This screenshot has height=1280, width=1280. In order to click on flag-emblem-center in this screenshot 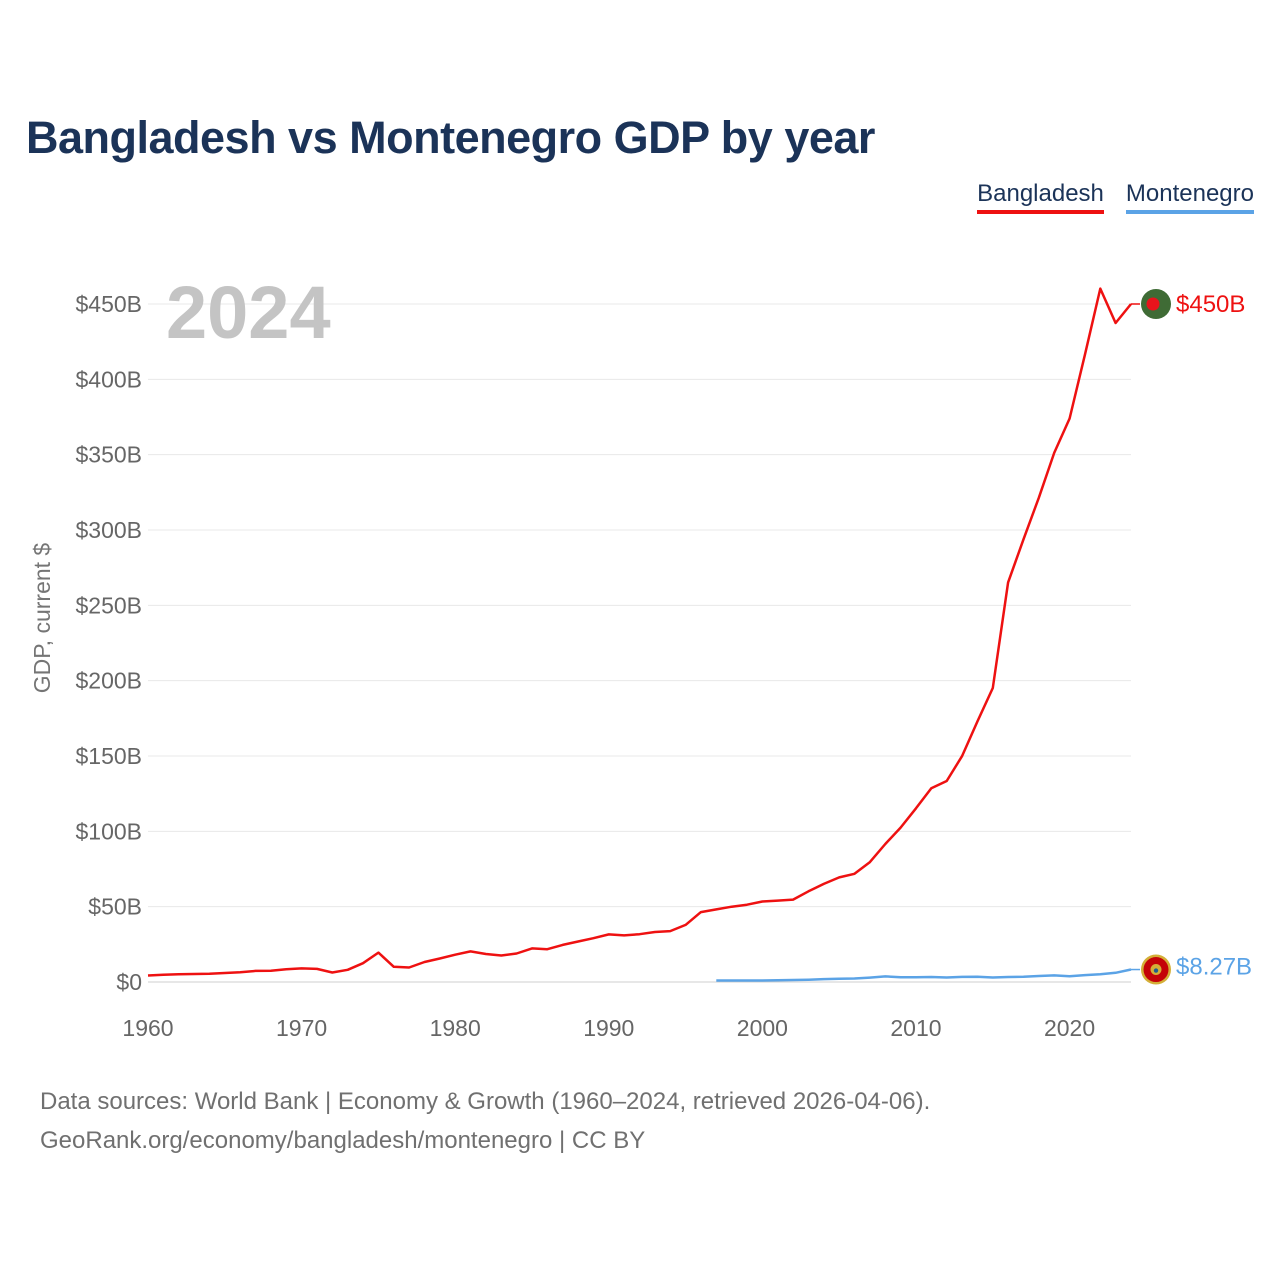, I will do `click(1156, 970)`.